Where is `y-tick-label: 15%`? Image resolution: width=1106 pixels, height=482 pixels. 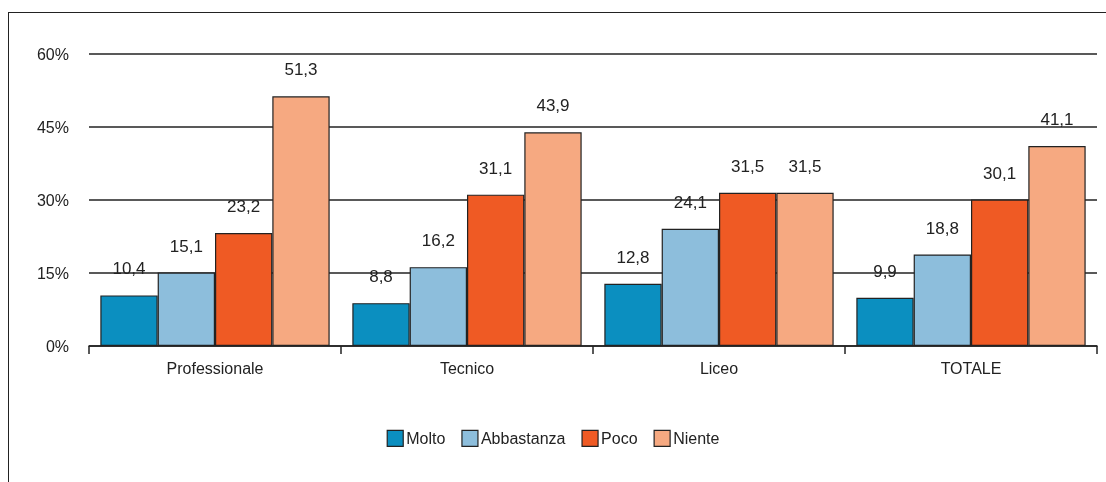
y-tick-label: 15% is located at coordinates (52, 273).